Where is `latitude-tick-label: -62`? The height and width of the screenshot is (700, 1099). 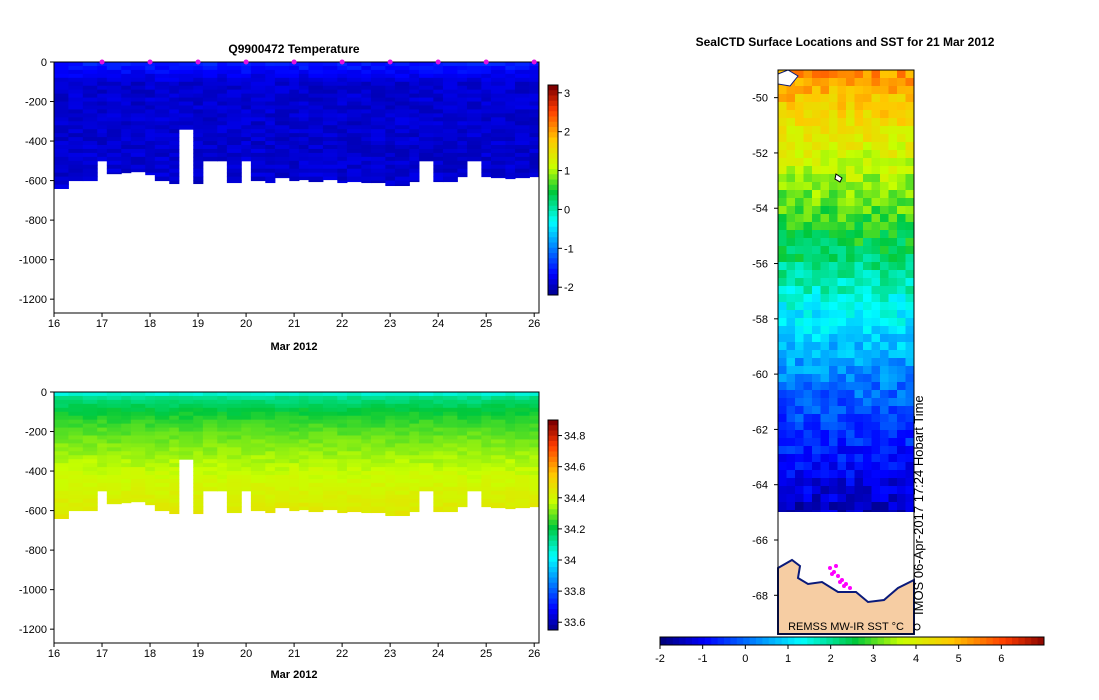
latitude-tick-label: -62 is located at coordinates (760, 430).